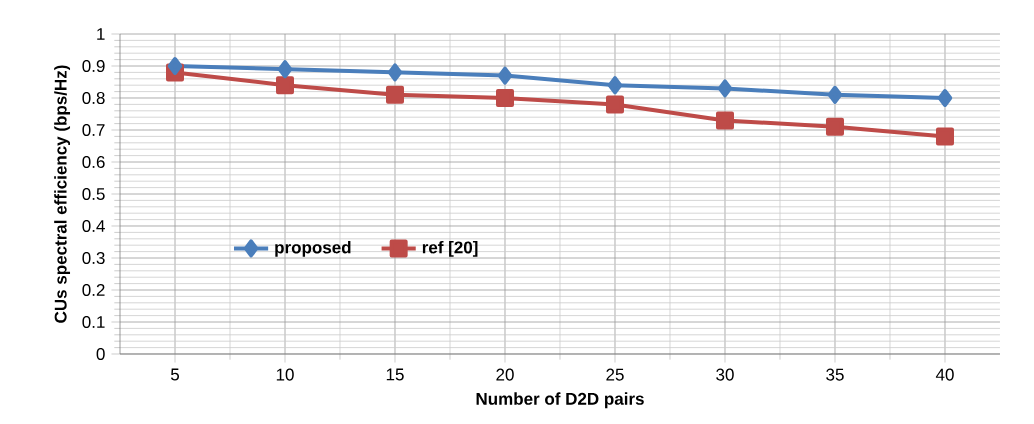 This screenshot has height=424, width=1034. What do you see at coordinates (93, 290) in the screenshot?
I see `y-tick-label: 0.2` at bounding box center [93, 290].